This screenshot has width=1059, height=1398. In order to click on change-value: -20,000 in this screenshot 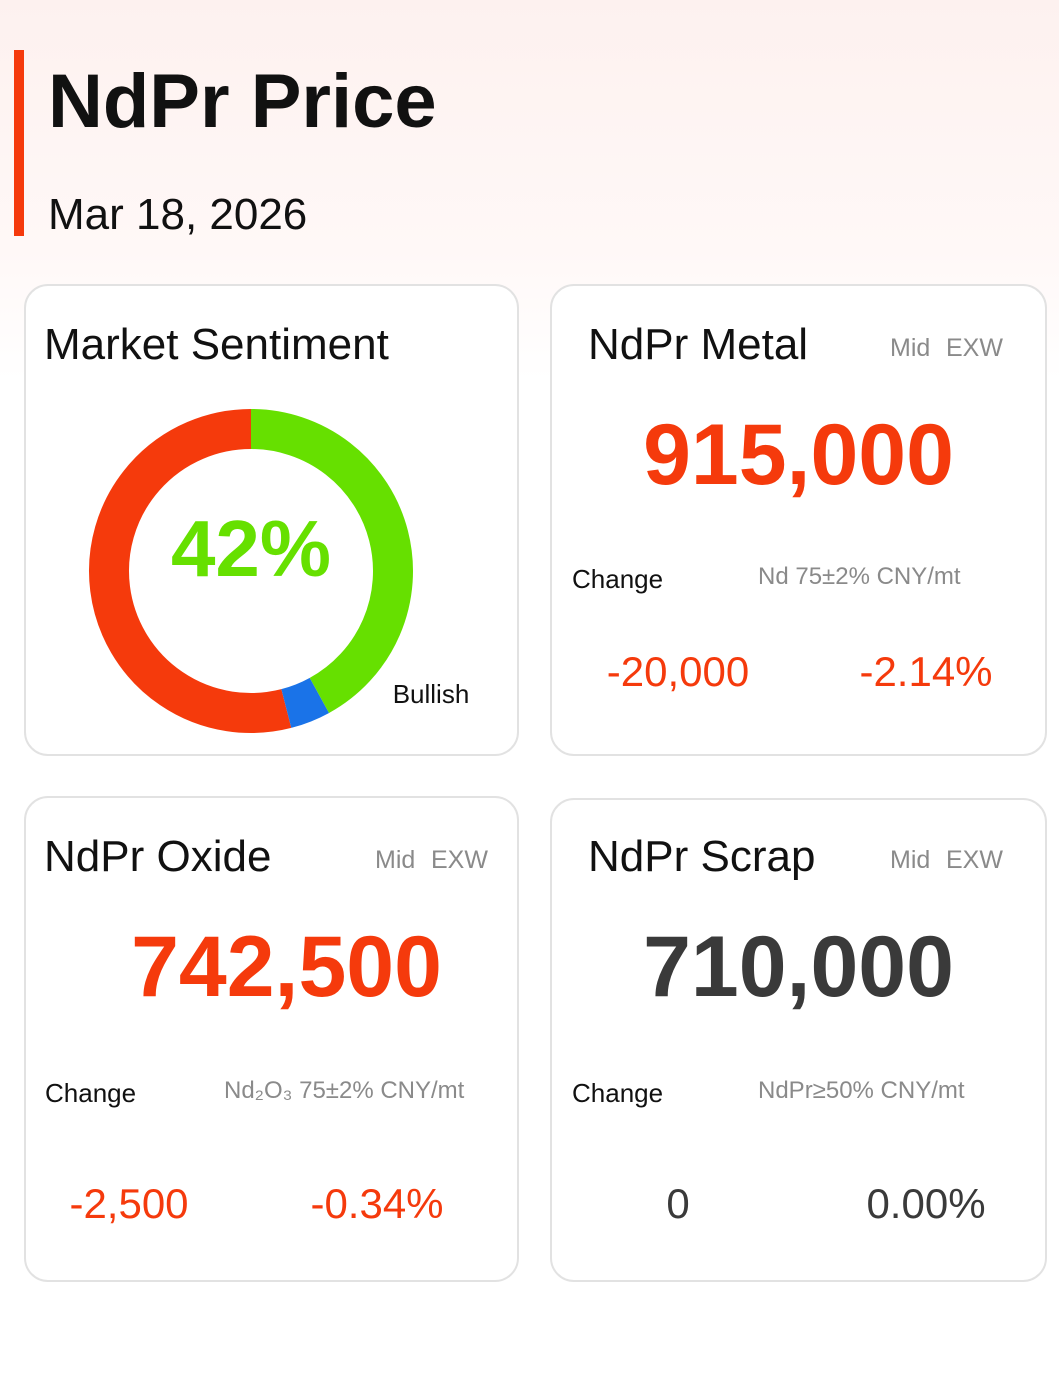, I will do `click(678, 671)`.